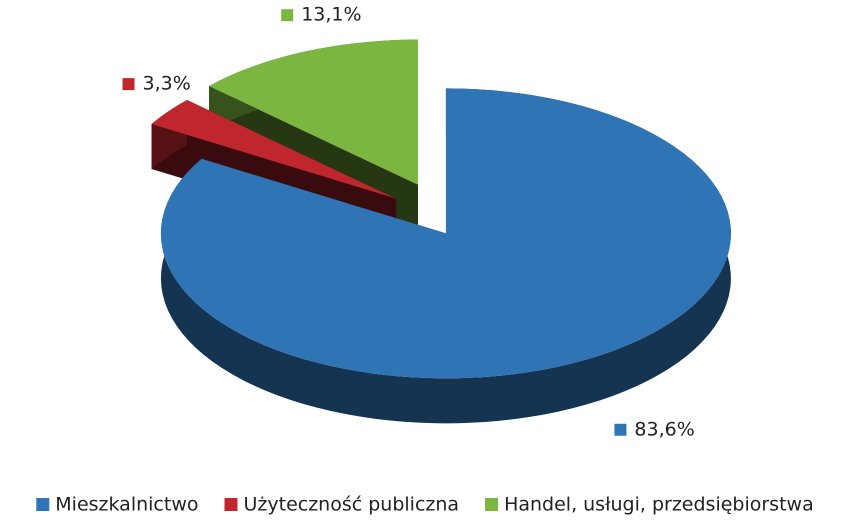  What do you see at coordinates (126, 505) in the screenshot?
I see `legend-label: Mieszkalnictwo` at bounding box center [126, 505].